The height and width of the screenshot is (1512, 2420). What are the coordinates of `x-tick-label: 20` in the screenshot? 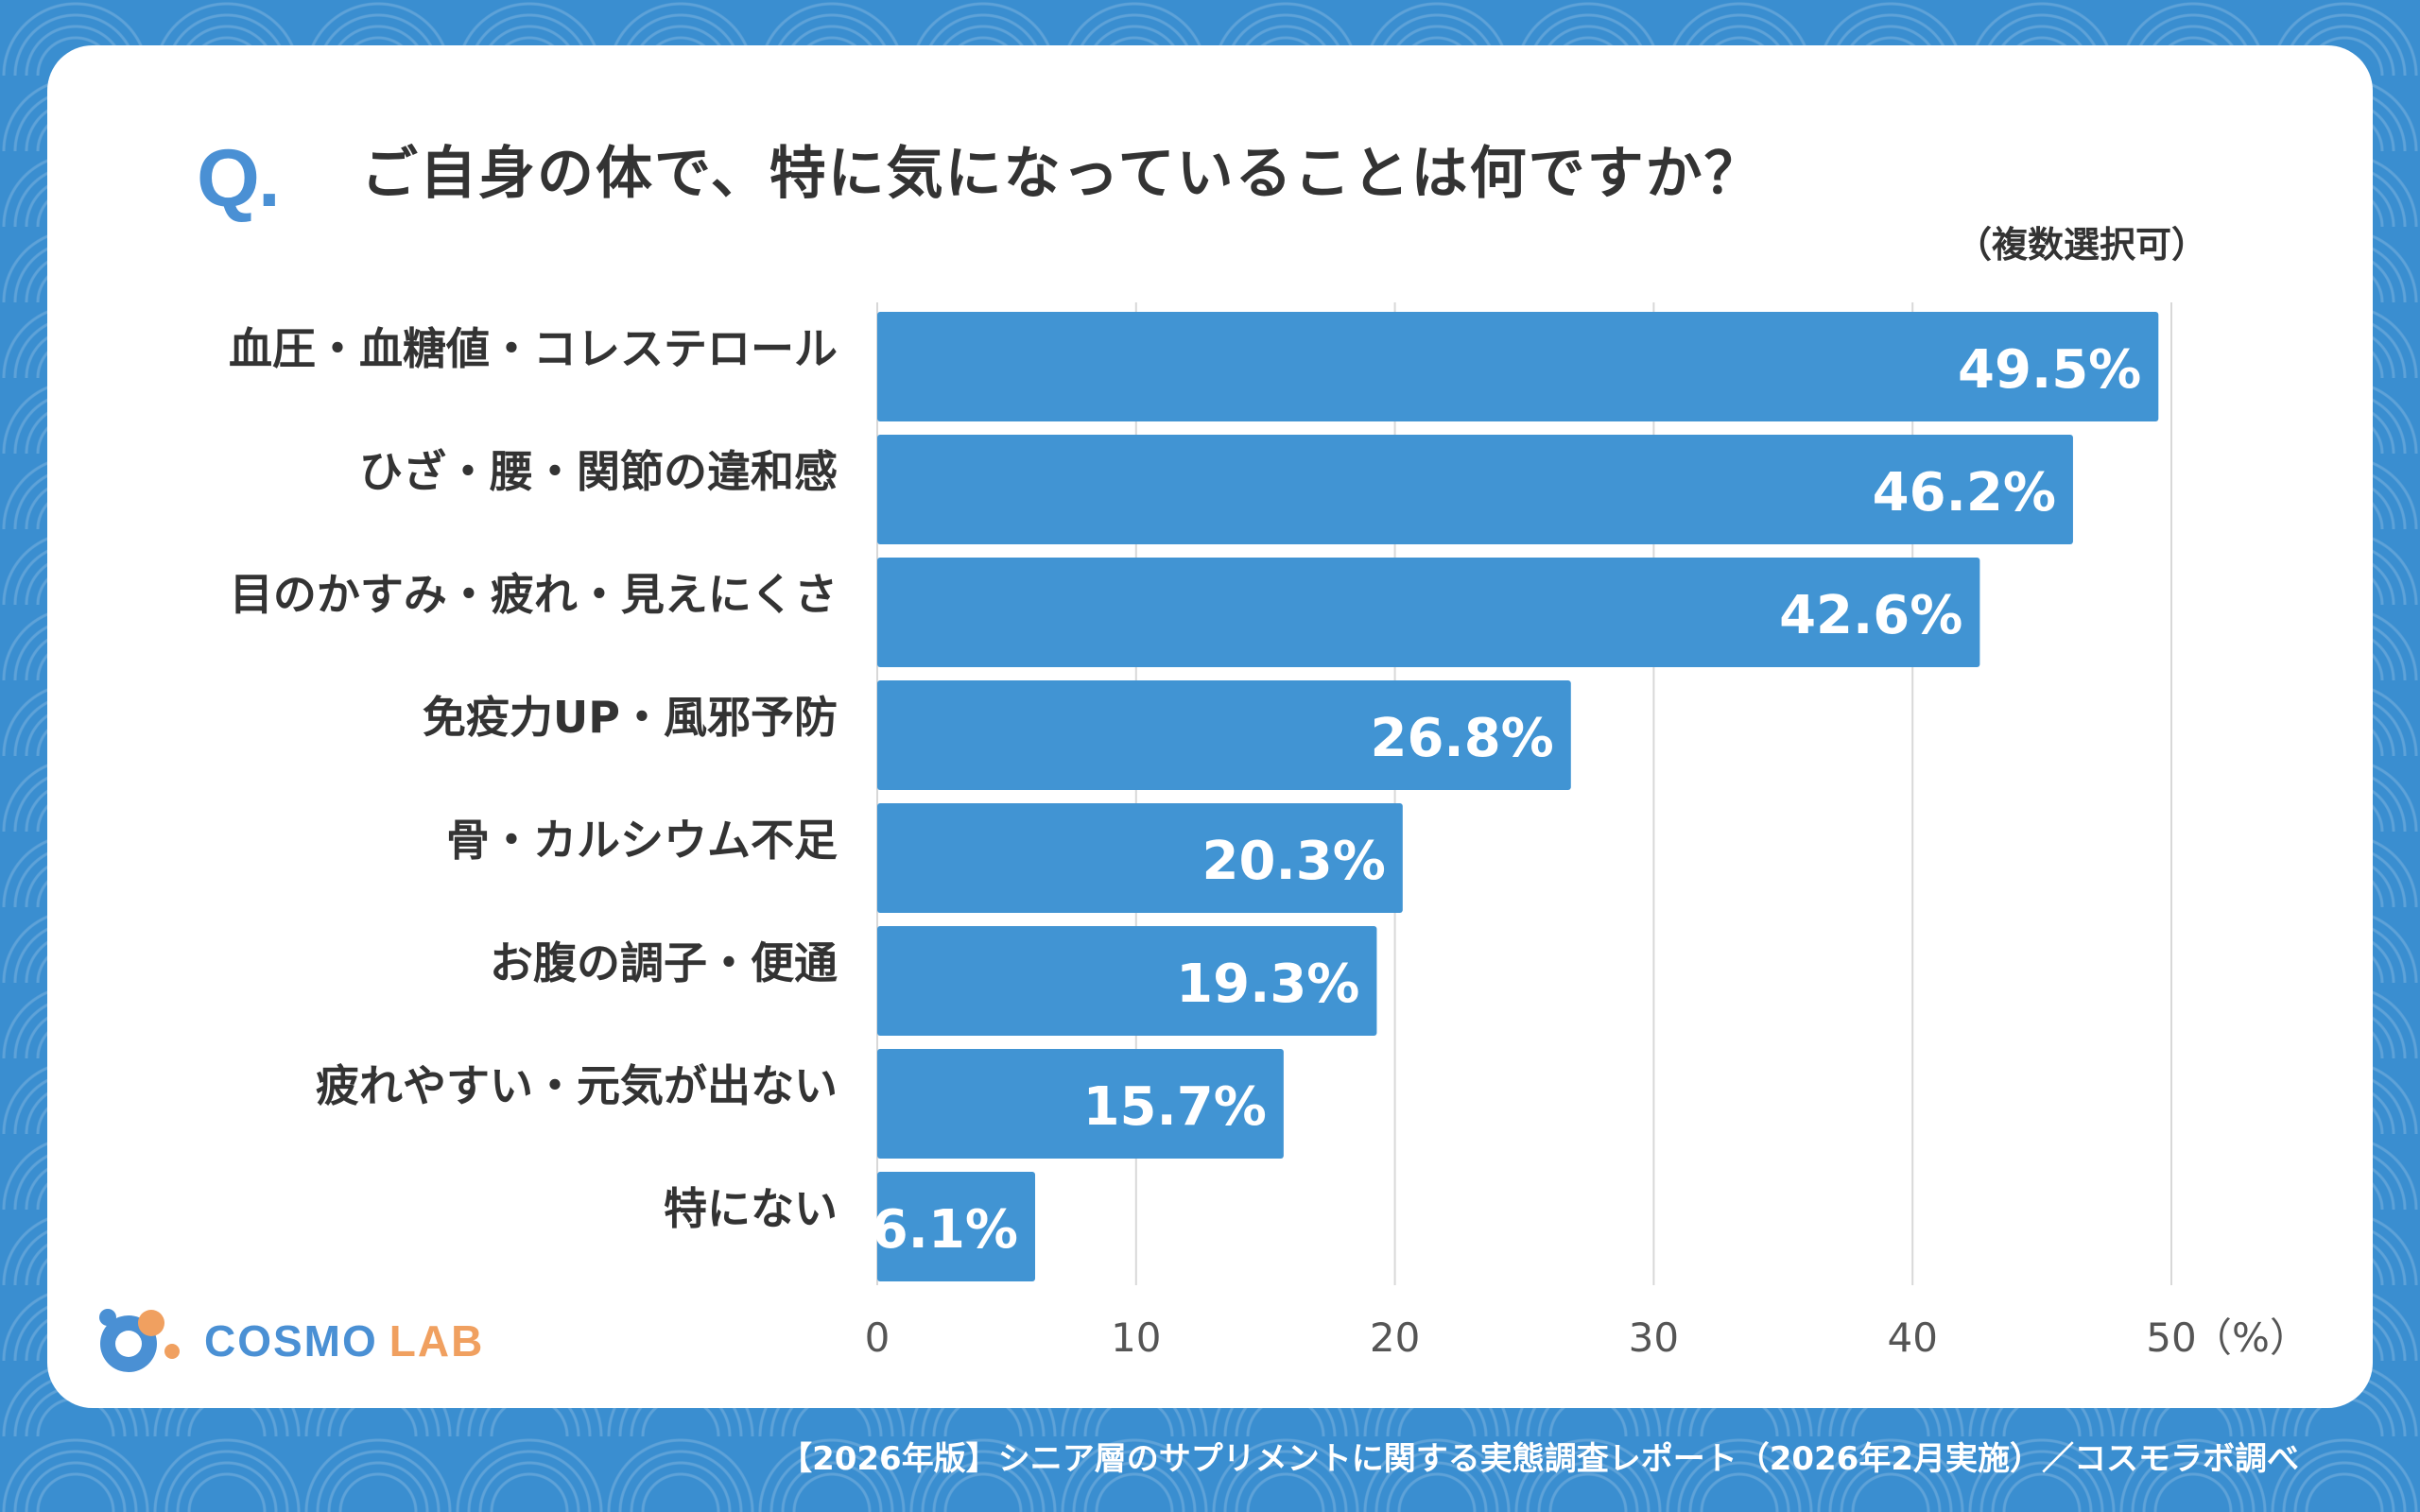 It's located at (1395, 1337).